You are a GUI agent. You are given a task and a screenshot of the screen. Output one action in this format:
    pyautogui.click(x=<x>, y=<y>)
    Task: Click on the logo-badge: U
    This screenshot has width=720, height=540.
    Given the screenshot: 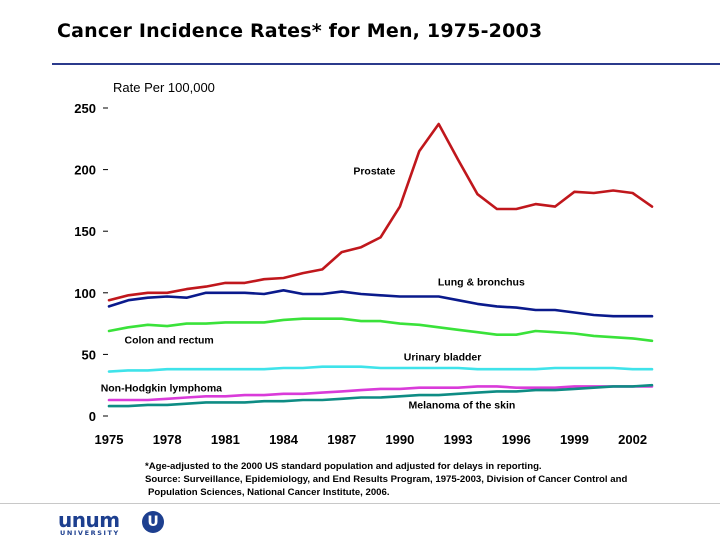 What is the action you would take?
    pyautogui.click(x=153, y=522)
    